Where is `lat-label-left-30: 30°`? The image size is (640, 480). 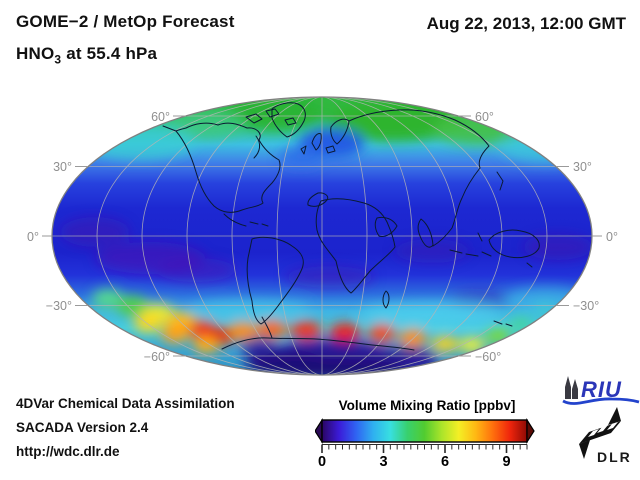 lat-label-left-30: 30° is located at coordinates (62, 167).